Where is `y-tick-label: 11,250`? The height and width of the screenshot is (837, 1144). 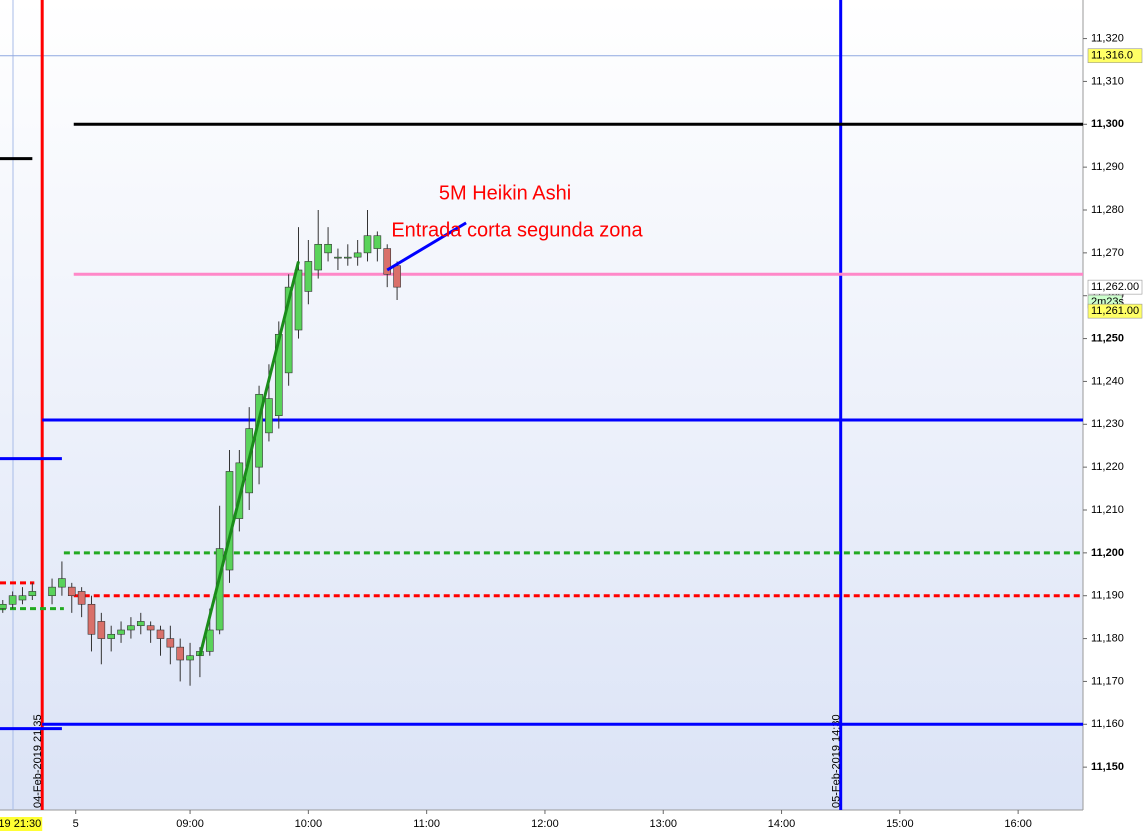
y-tick-label: 11,250 is located at coordinates (1107, 338).